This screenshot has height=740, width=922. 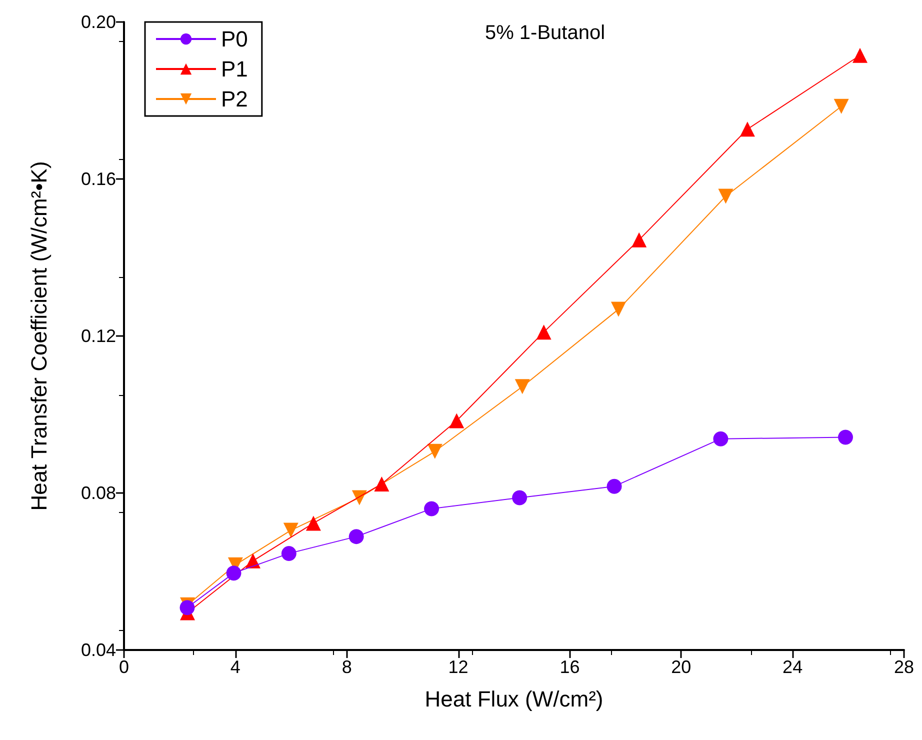 I want to click on x-tick-label: 8, so click(x=347, y=667).